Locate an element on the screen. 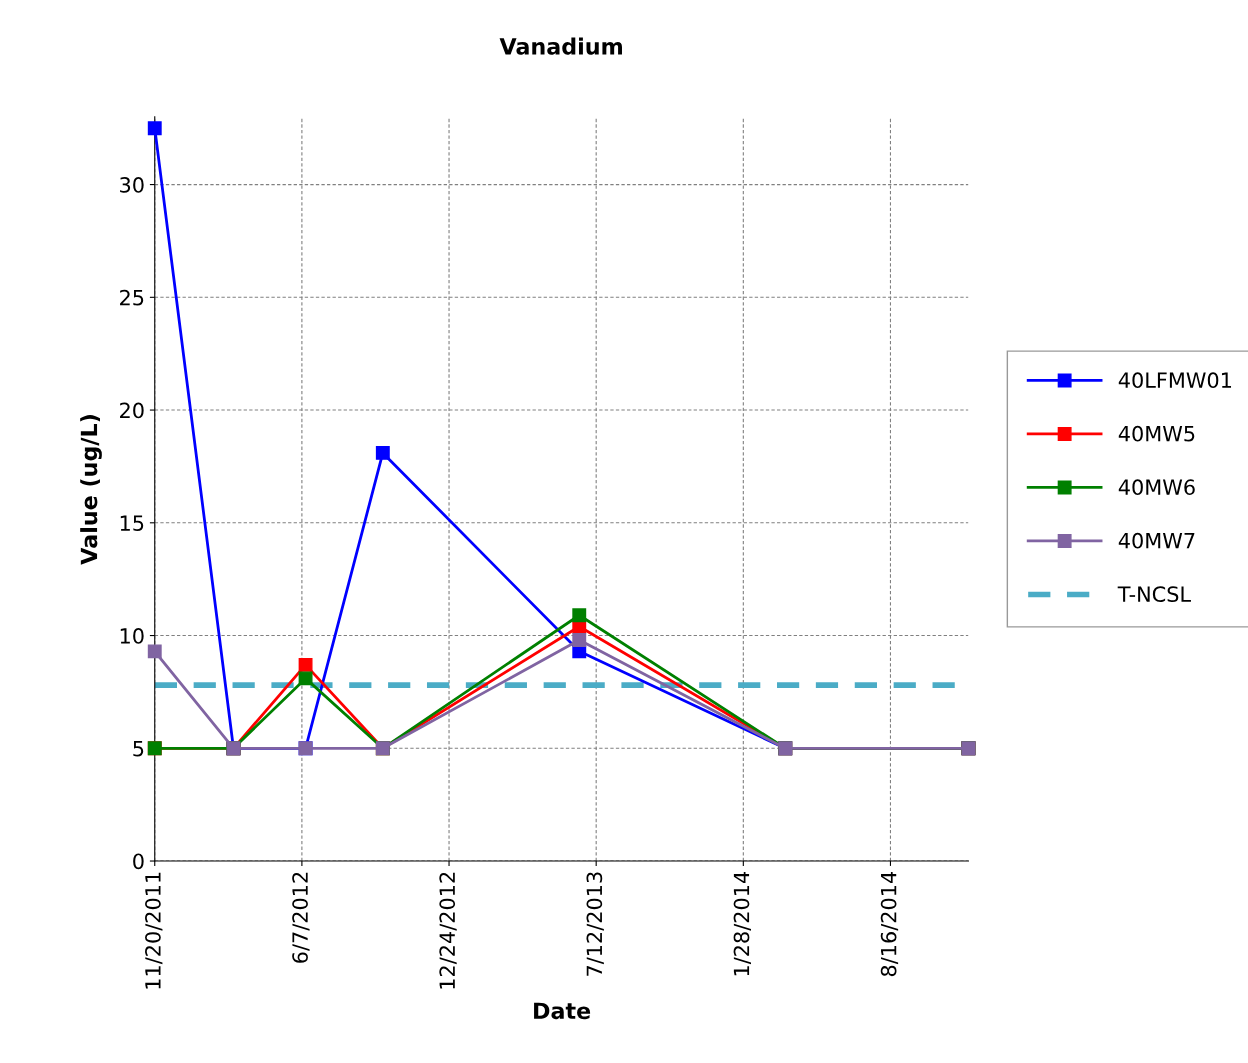 Image resolution: width=1248 pixels, height=1063 pixels. y-tick-label: 10 is located at coordinates (132, 636).